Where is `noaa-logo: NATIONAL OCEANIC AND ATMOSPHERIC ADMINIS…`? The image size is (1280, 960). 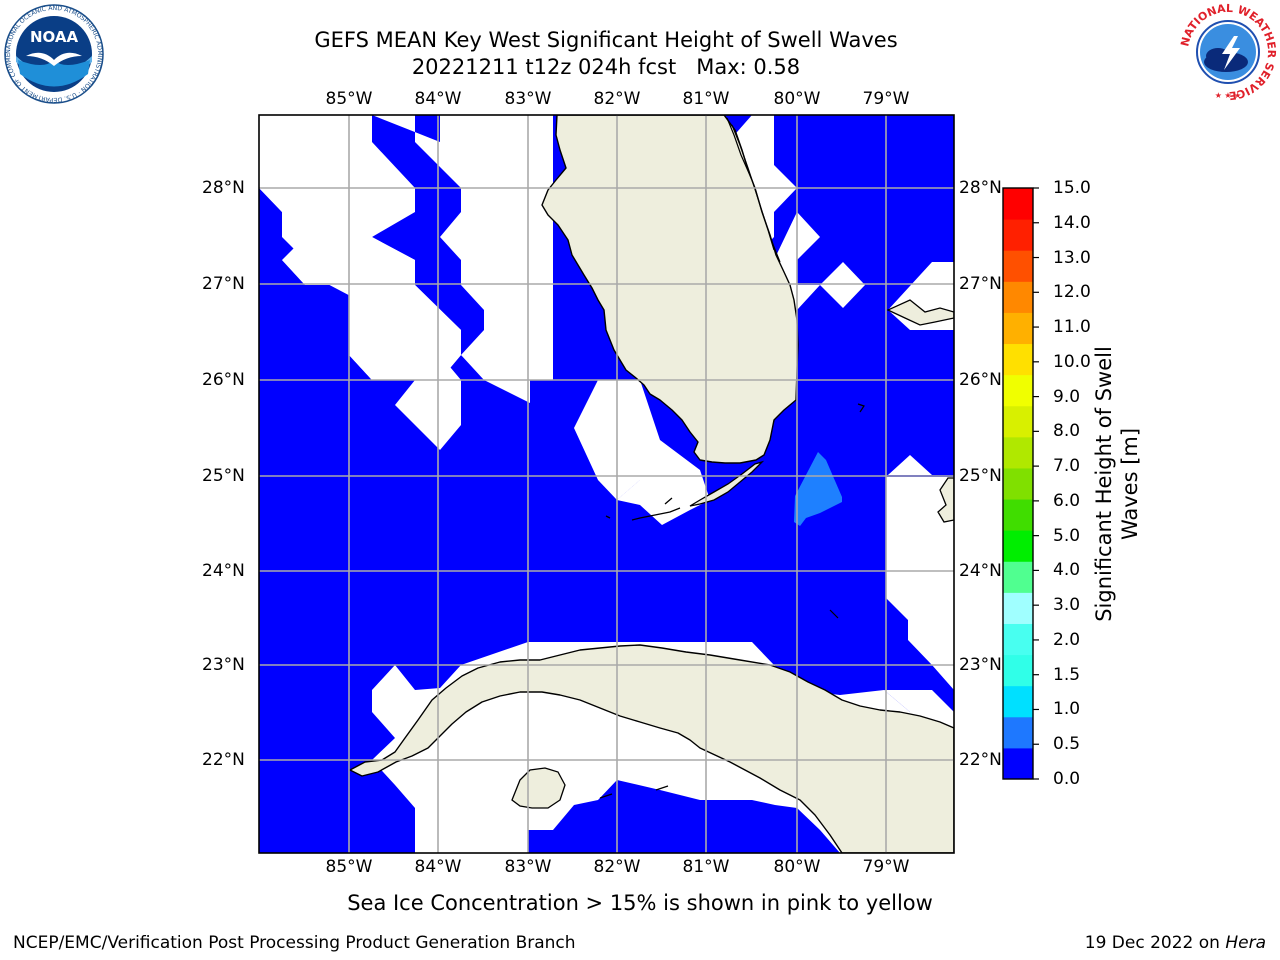 noaa-logo: NATIONAL OCEANIC AND ATMOSPHERIC ADMINIS… is located at coordinates (54, 54).